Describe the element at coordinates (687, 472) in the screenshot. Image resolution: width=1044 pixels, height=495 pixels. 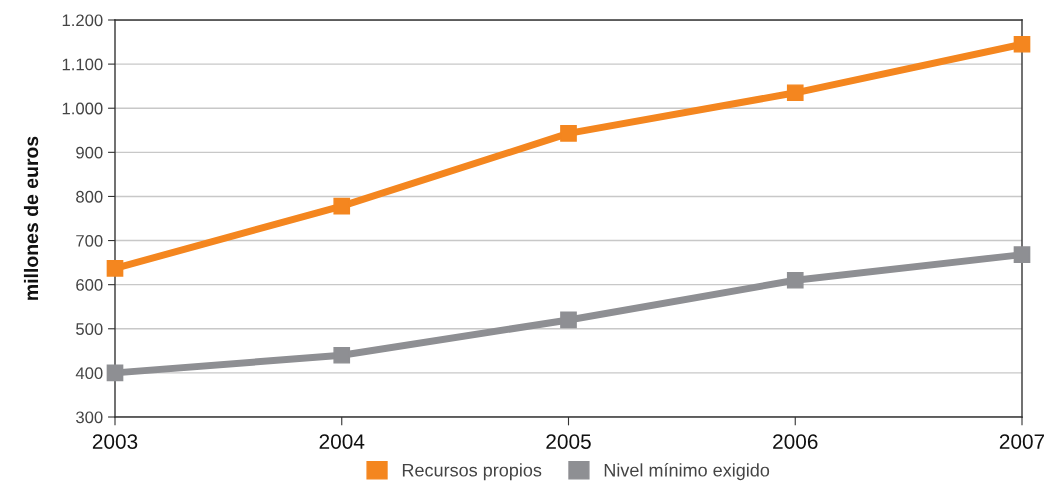
I see `legend-label: Nivel mínimo exigido` at that location.